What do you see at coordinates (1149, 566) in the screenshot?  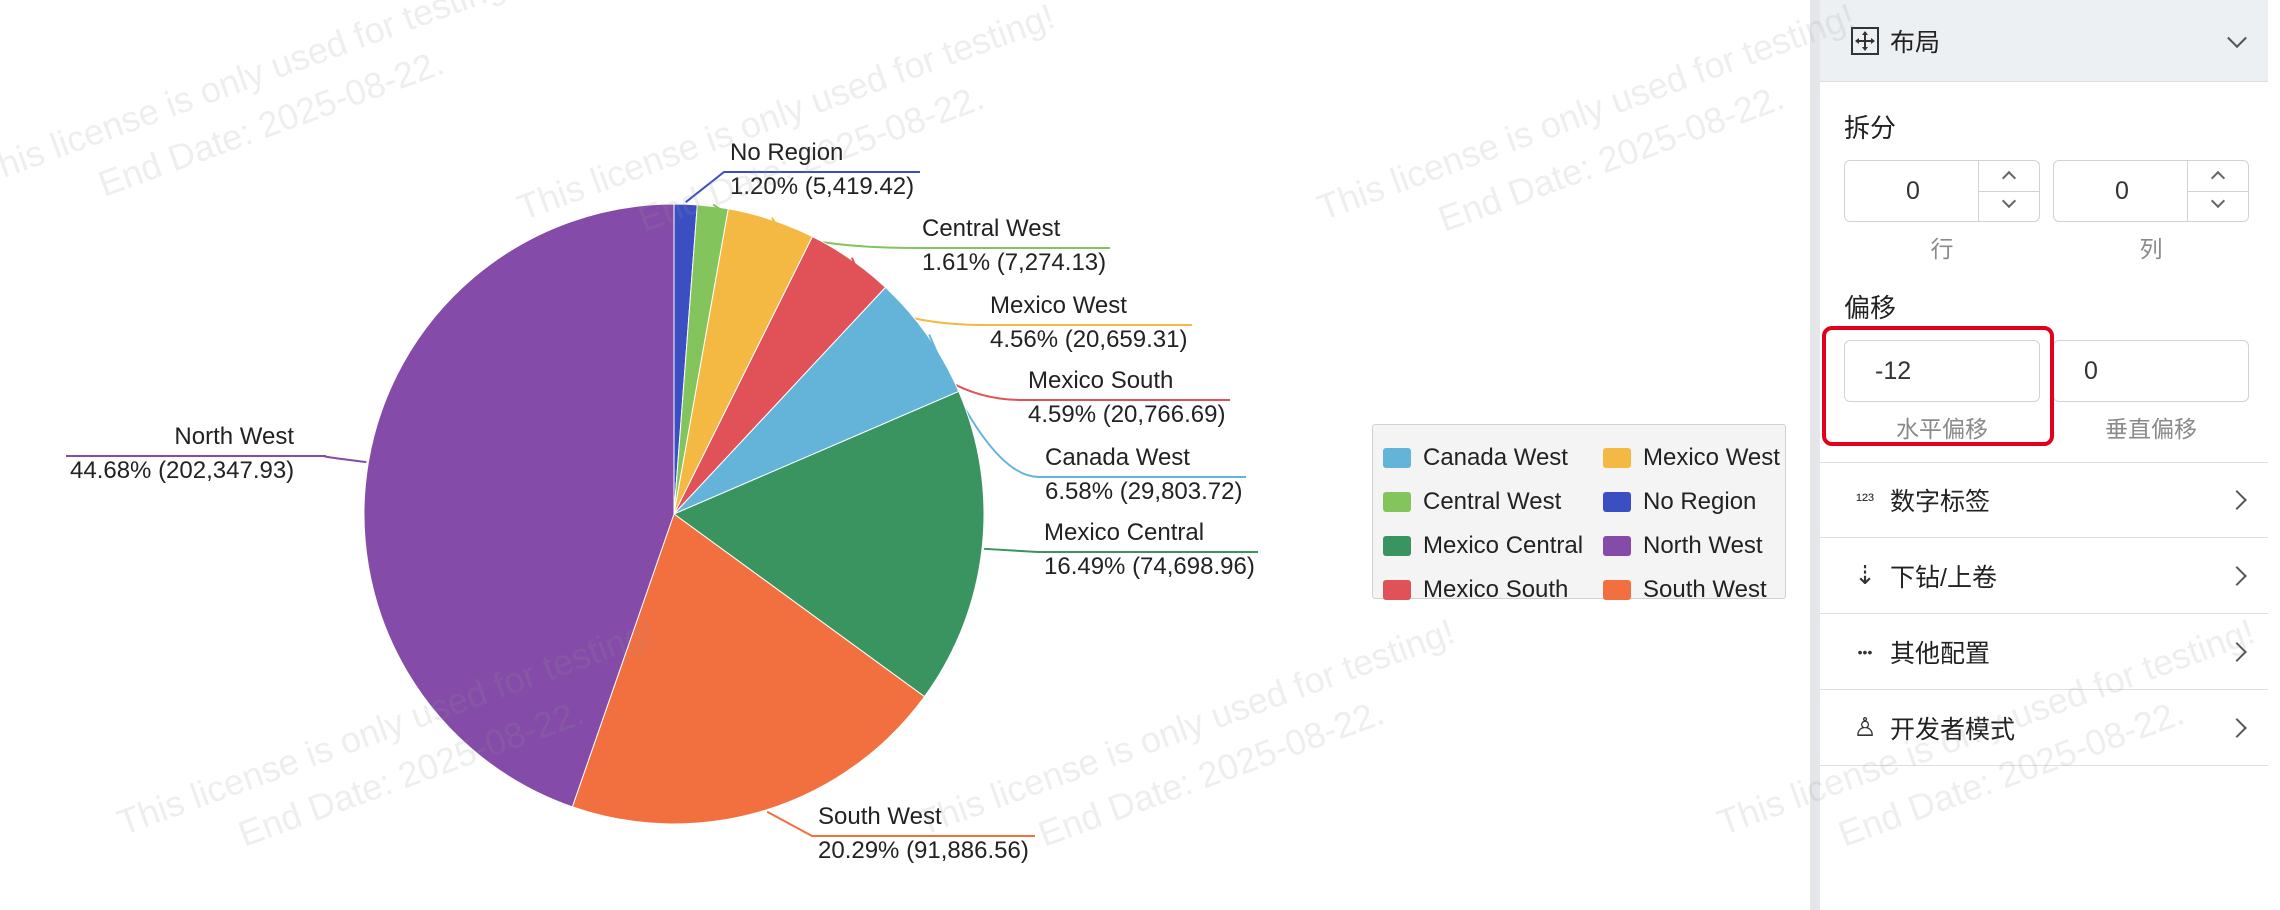 I see `slice-label-value: 16.49% (74,698.96)` at bounding box center [1149, 566].